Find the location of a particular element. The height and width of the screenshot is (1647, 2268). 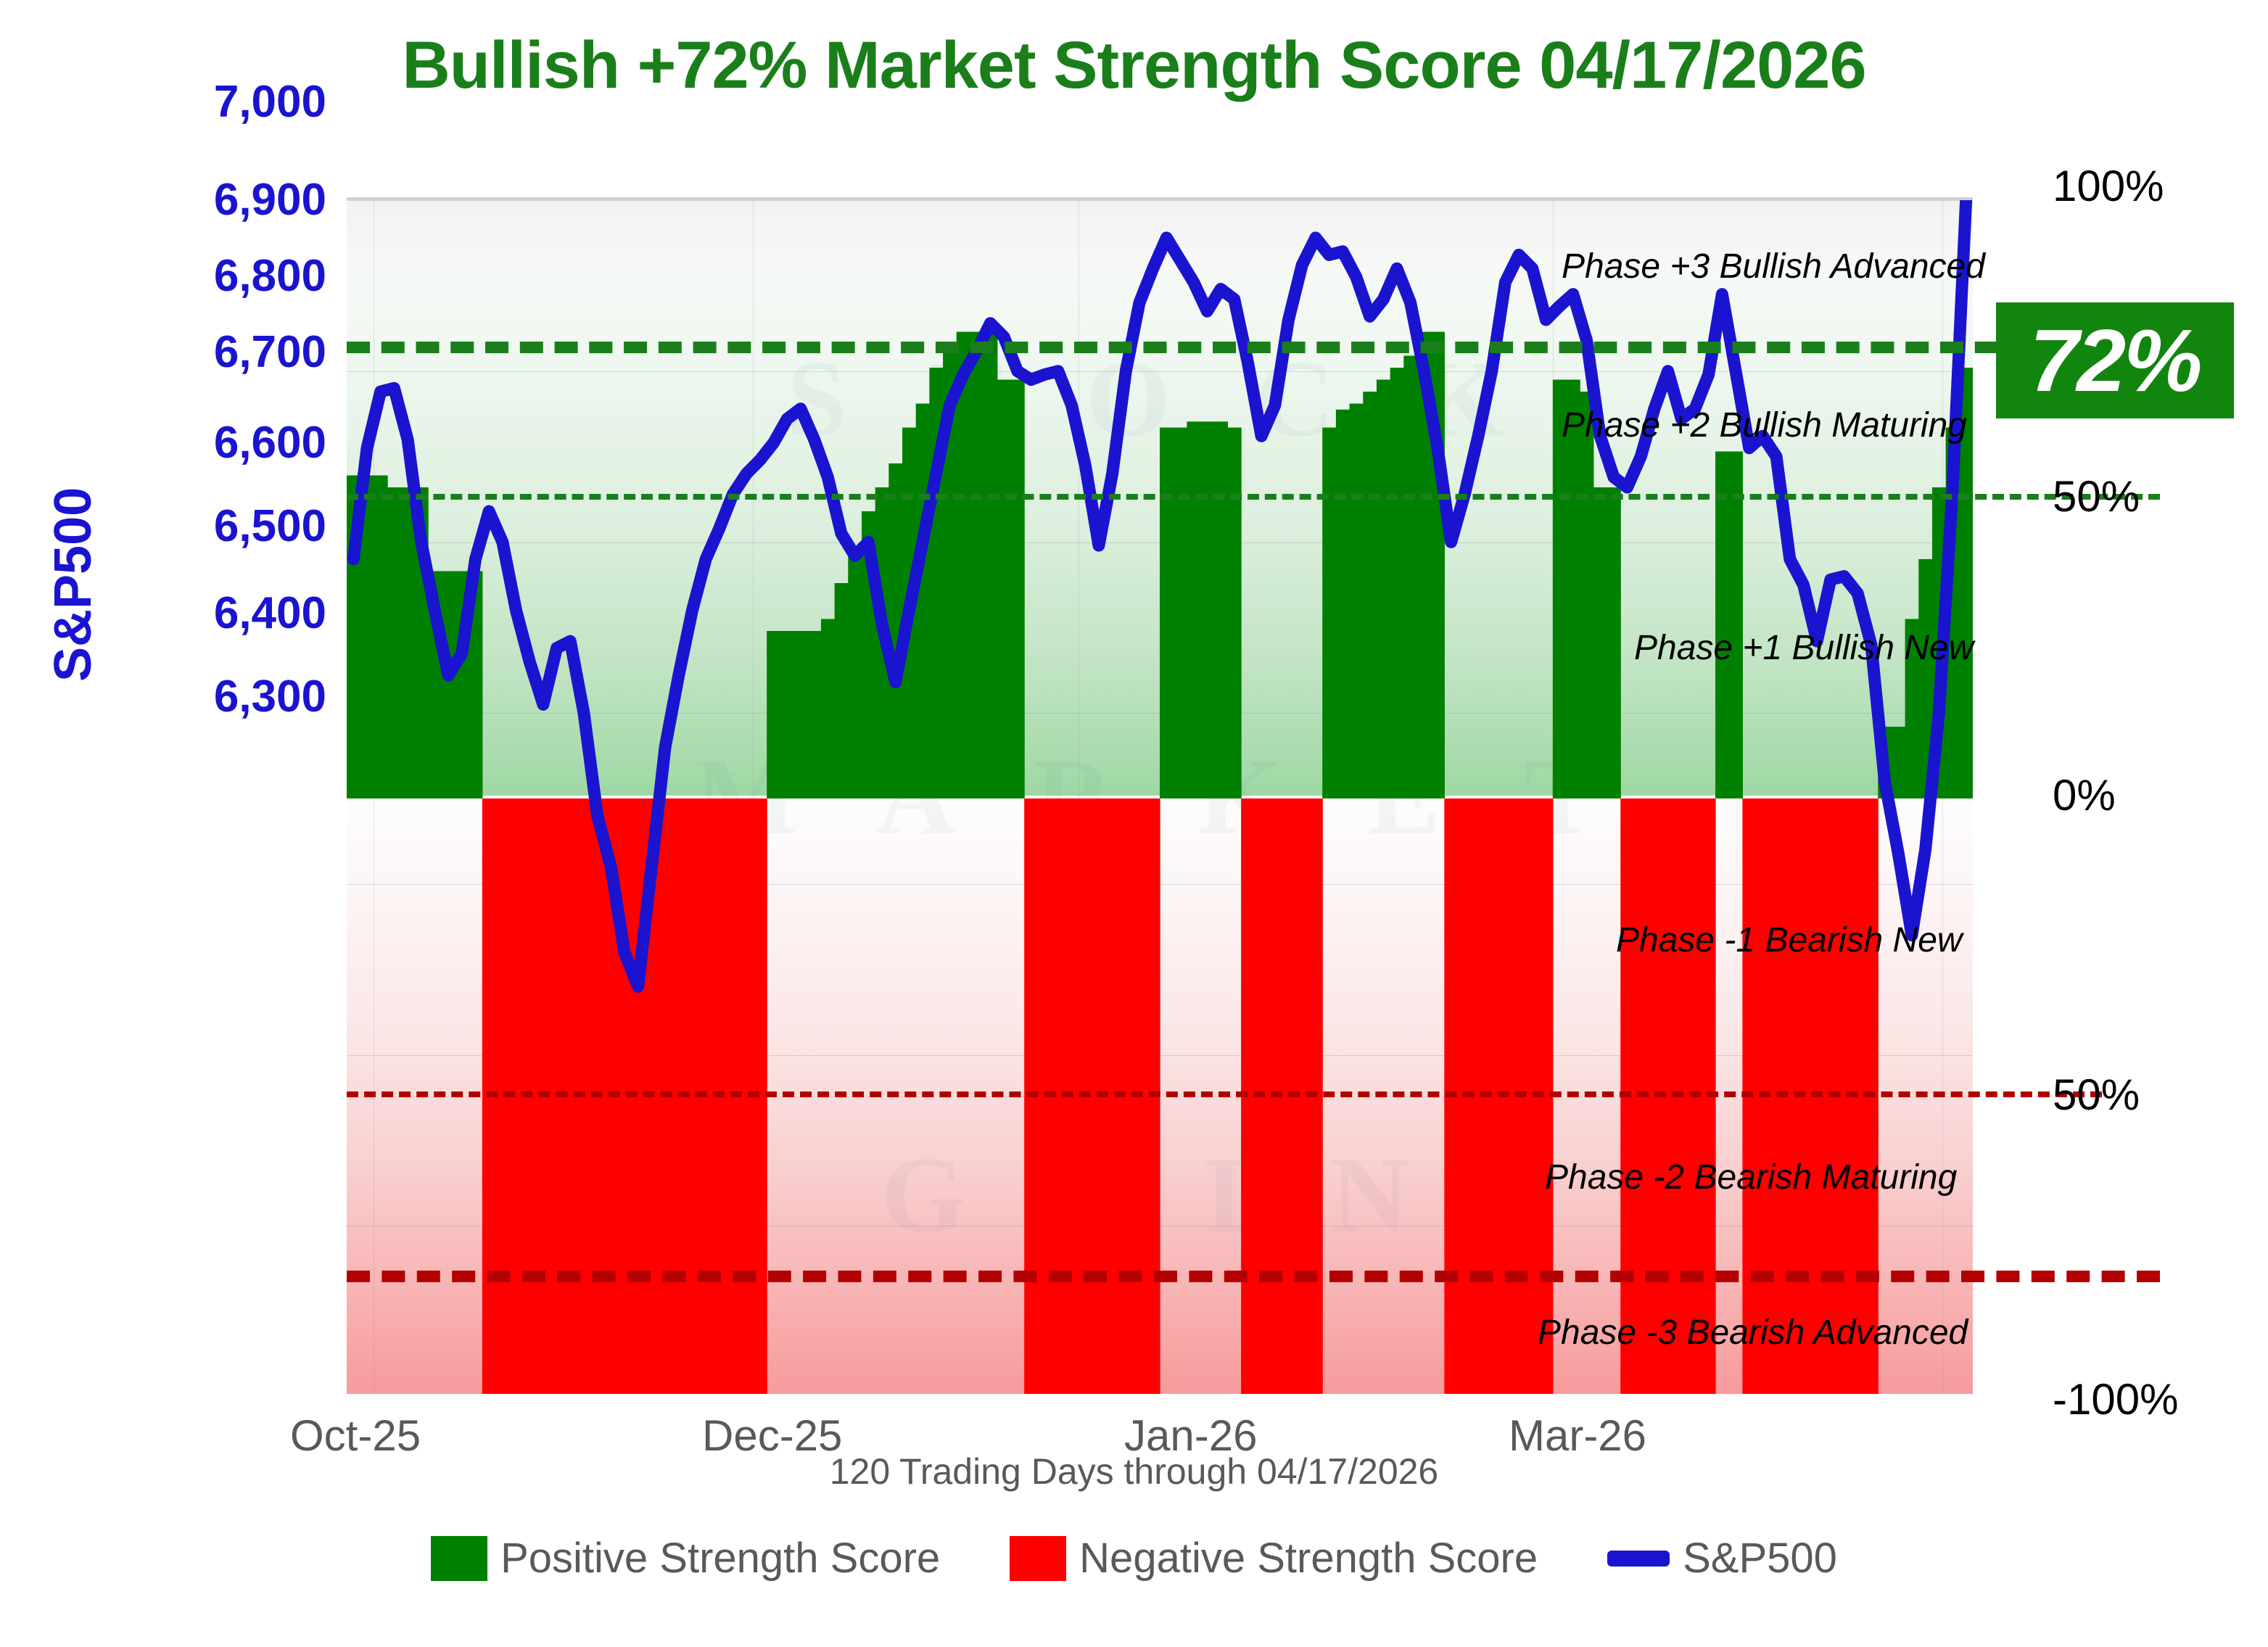

legend-item-positive: Positive Strength Score is located at coordinates (685, 1558).